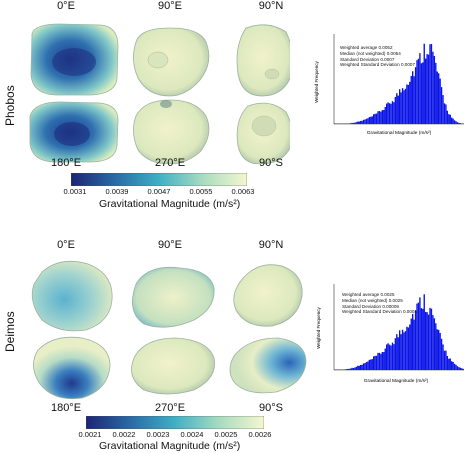  Describe the element at coordinates (396, 381) in the screenshot. I see `deimos-histogram-xlabel: Gravitational Magnitude (m/s²)` at that location.